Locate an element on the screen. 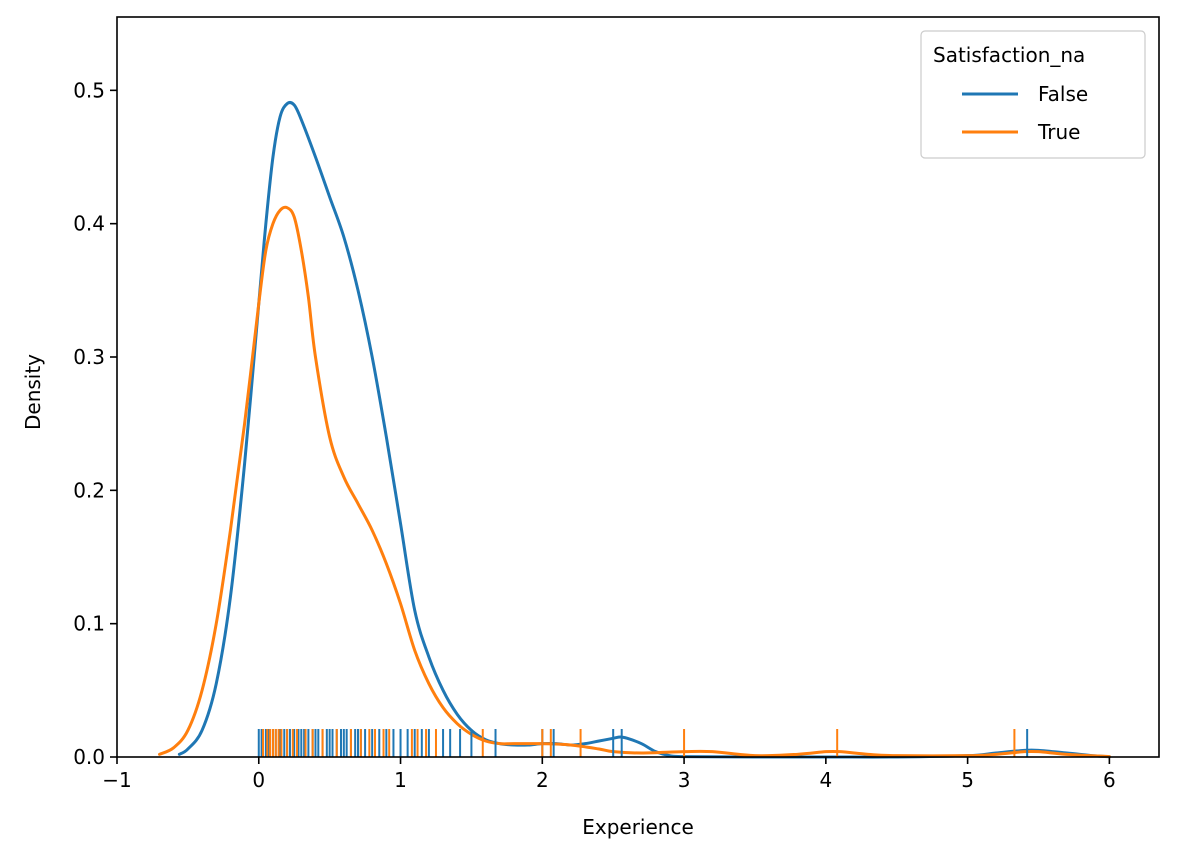 Image resolution: width=1177 pixels, height=858 pixels. x-axis-label: Experience is located at coordinates (638, 827).